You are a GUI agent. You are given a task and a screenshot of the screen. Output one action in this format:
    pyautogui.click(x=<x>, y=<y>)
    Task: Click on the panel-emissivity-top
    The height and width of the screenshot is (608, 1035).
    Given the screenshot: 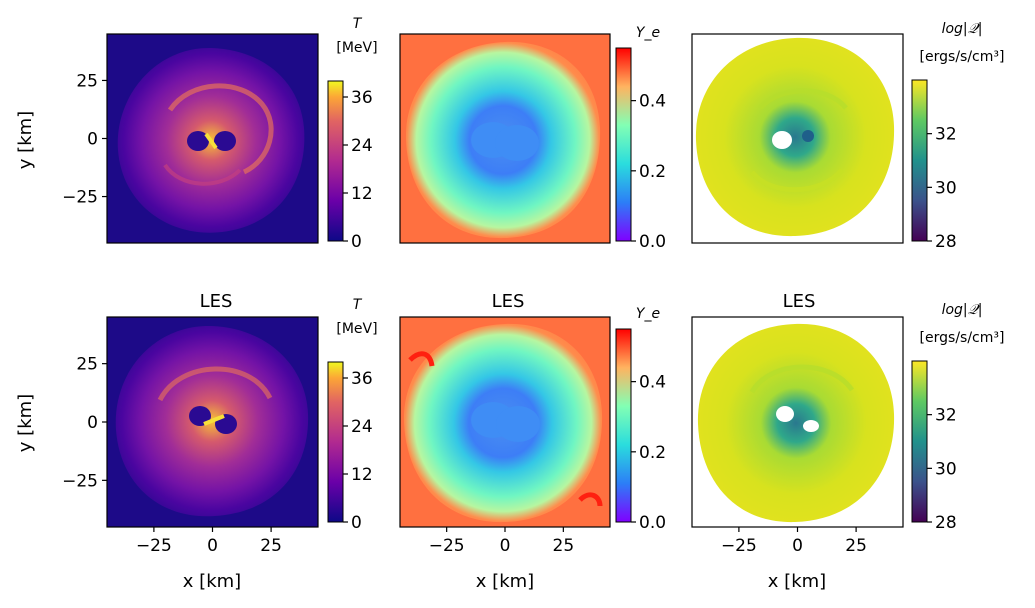 What is the action you would take?
    pyautogui.click(x=797, y=138)
    